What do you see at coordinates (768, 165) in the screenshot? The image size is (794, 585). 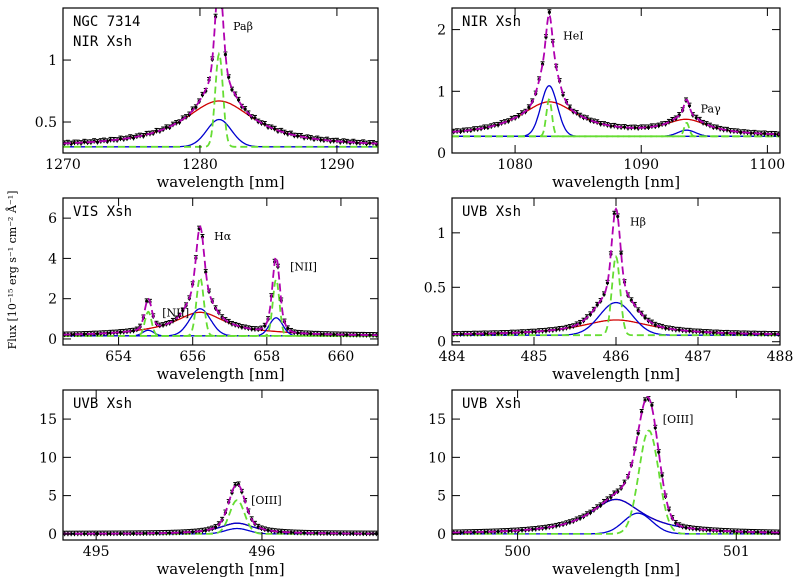 I see `x-tick-label: 1100` at bounding box center [768, 165].